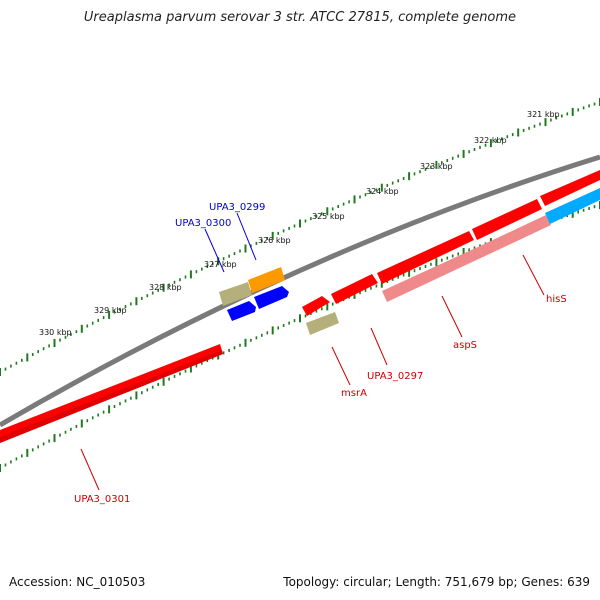 The height and width of the screenshot is (600, 600). Describe the element at coordinates (354, 393) in the screenshot. I see `gene-label-msrA: msrA` at that location.